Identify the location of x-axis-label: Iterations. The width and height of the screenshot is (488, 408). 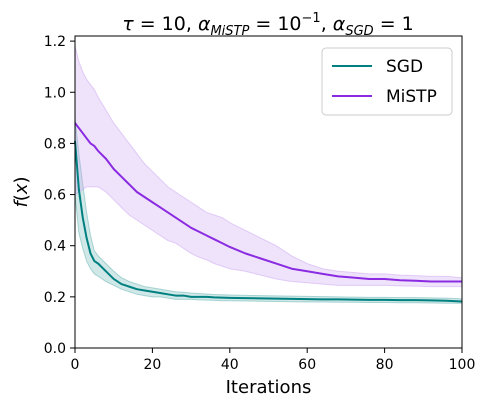
(269, 387).